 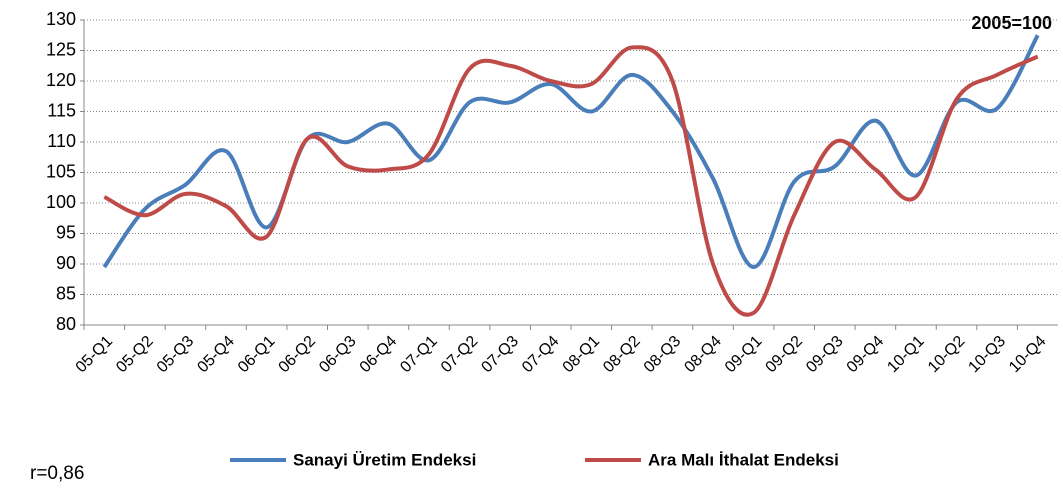 I want to click on x-tick-label: 08-Q4, so click(x=703, y=355).